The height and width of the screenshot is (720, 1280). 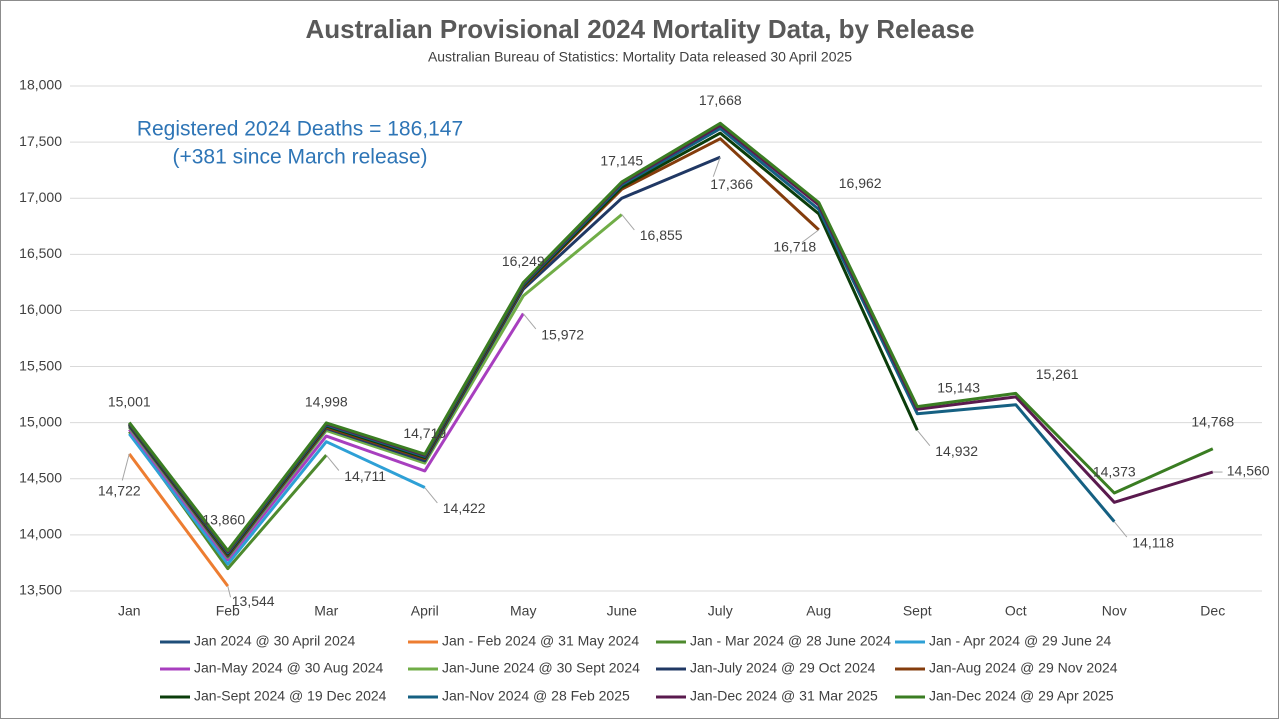 I want to click on legend-label: Jan-Nov 2024 @ 28 Feb 2025, so click(x=536, y=696).